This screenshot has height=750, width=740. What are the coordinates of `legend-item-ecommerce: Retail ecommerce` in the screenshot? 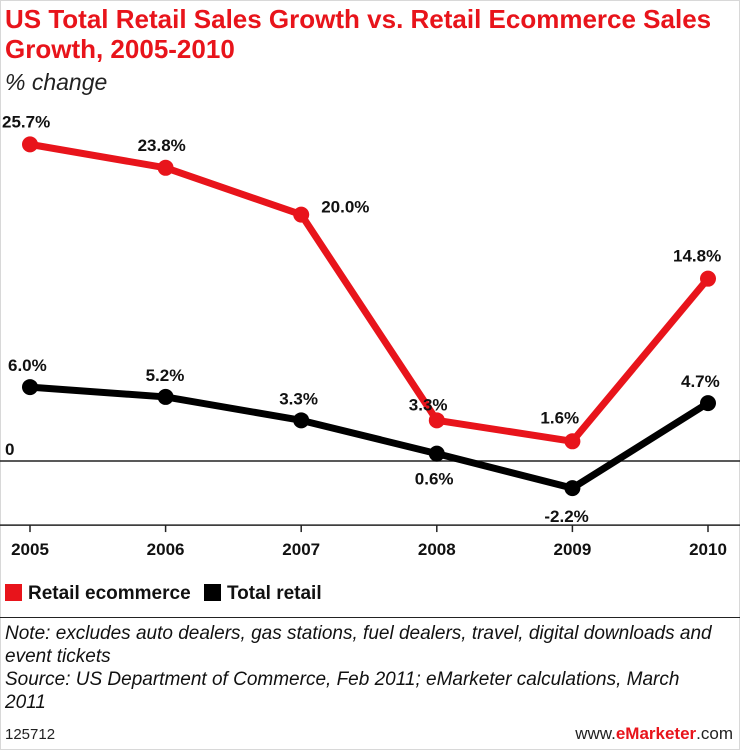 It's located at (98, 594).